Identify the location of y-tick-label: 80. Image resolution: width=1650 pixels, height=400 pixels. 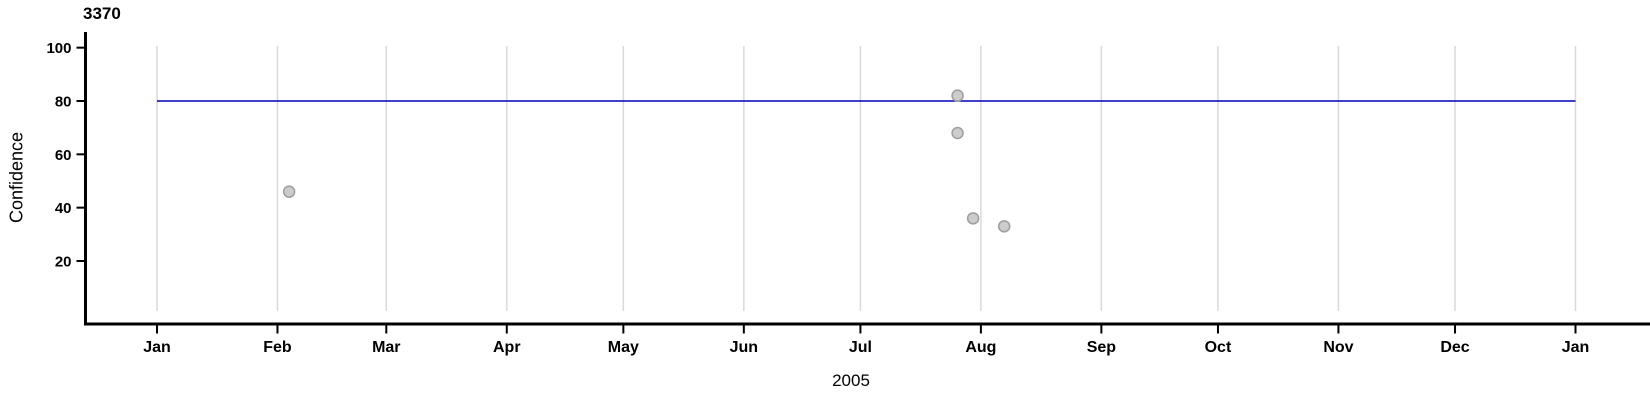
(63, 102).